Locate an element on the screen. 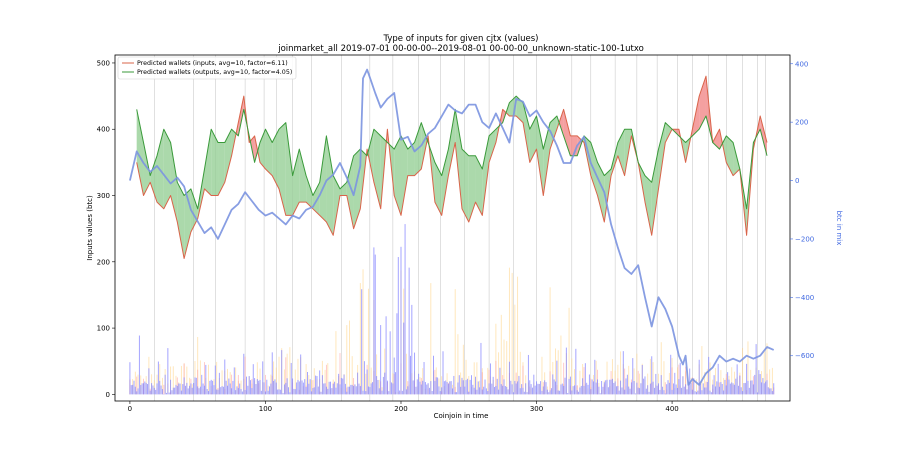  x-tick-label-100: 100 is located at coordinates (265, 409).